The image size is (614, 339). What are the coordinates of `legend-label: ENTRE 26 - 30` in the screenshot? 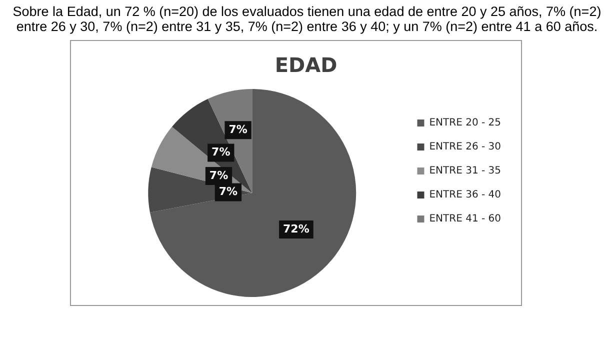 It's located at (465, 147).